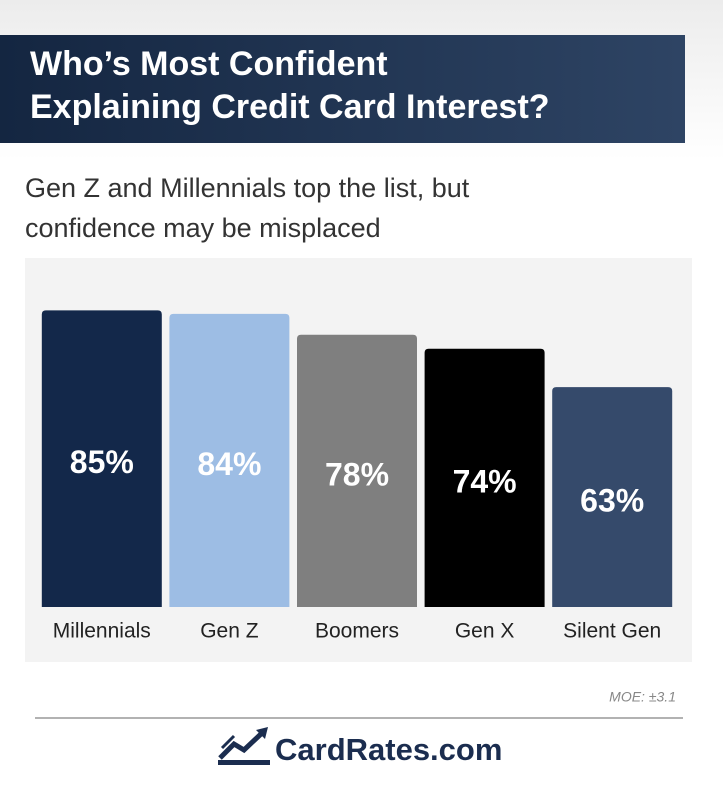 The width and height of the screenshot is (723, 800). Describe the element at coordinates (102, 631) in the screenshot. I see `x-tick-label: Millennials` at that location.